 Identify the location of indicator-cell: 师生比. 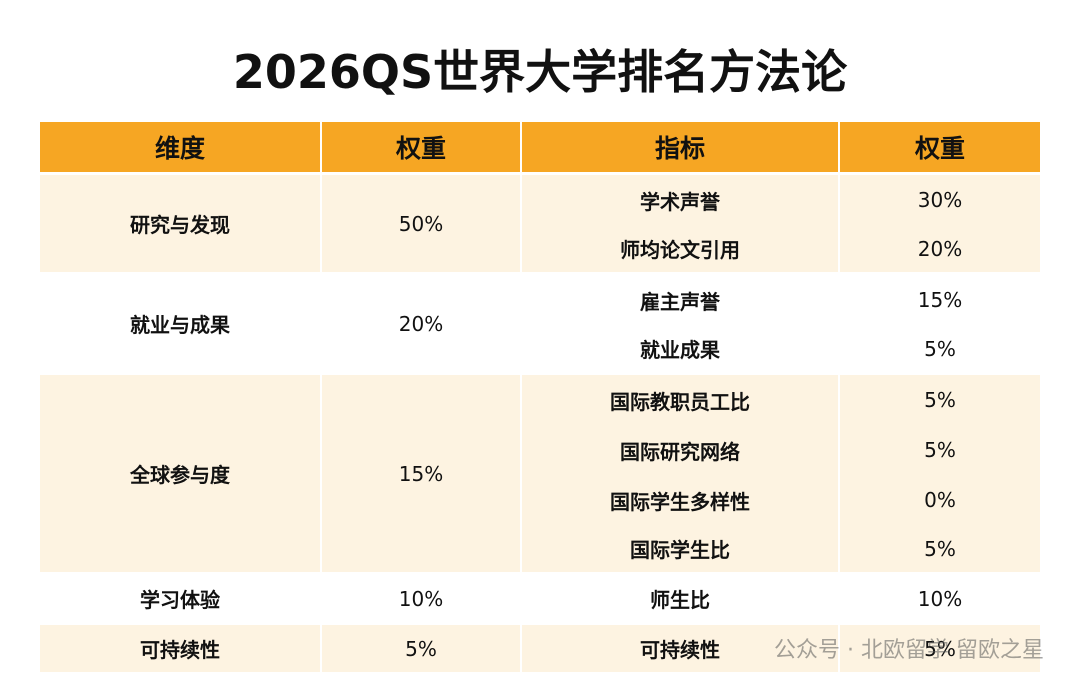
(680, 598).